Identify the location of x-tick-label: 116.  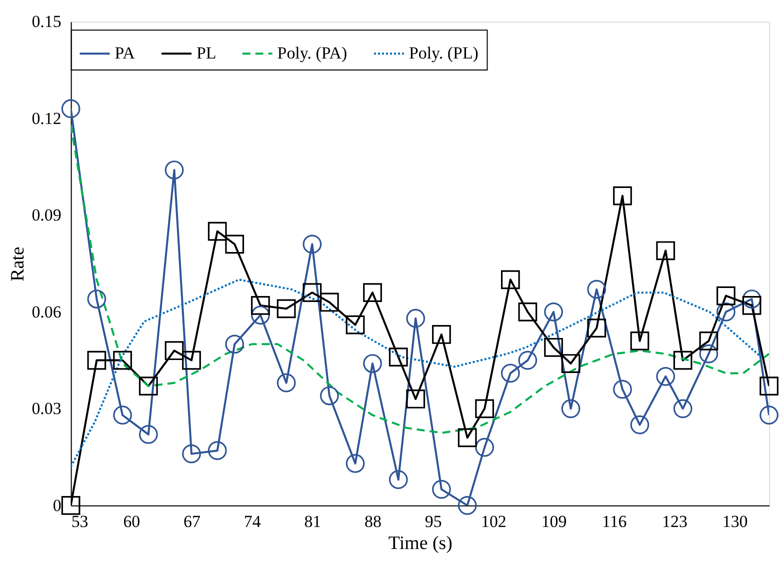
(614, 521).